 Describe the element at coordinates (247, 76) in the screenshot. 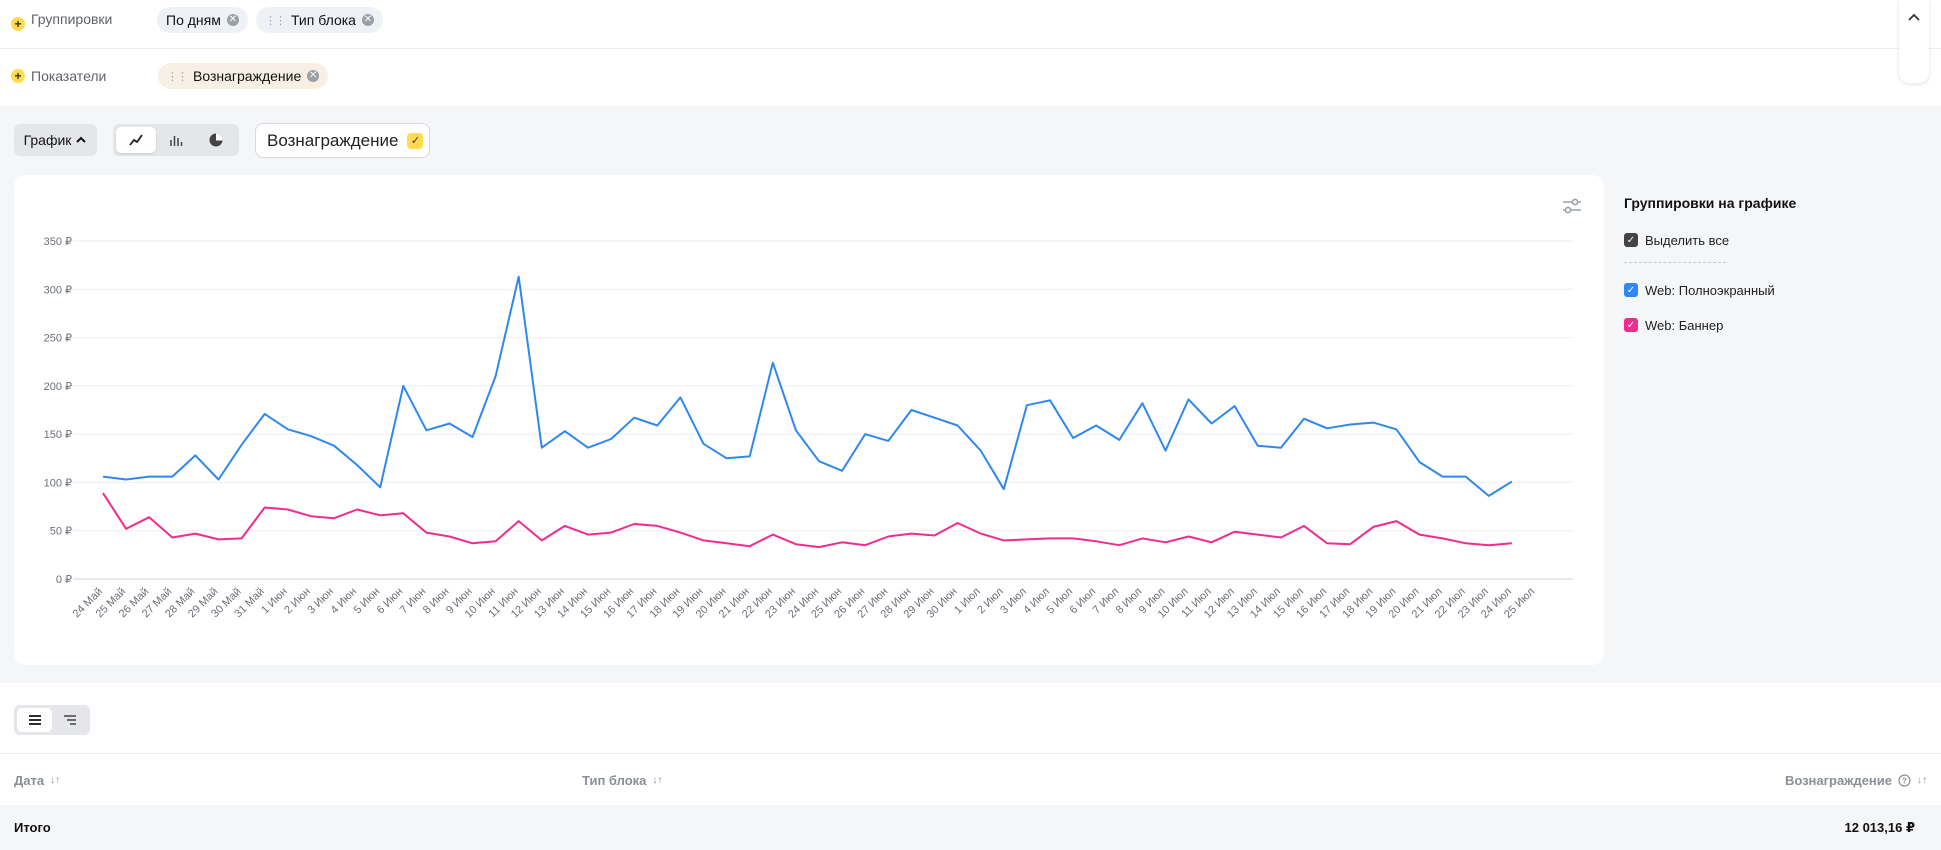

I see `metric-chip-label: Вознаграждение` at that location.